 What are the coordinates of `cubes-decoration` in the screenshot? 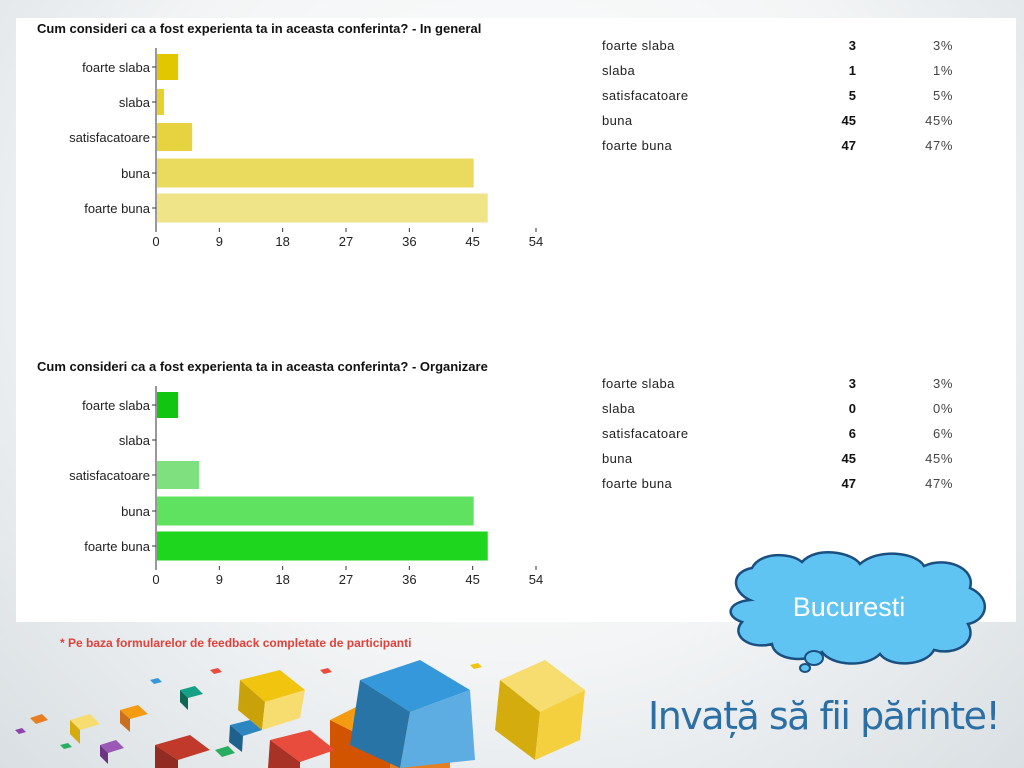 It's located at (300, 714).